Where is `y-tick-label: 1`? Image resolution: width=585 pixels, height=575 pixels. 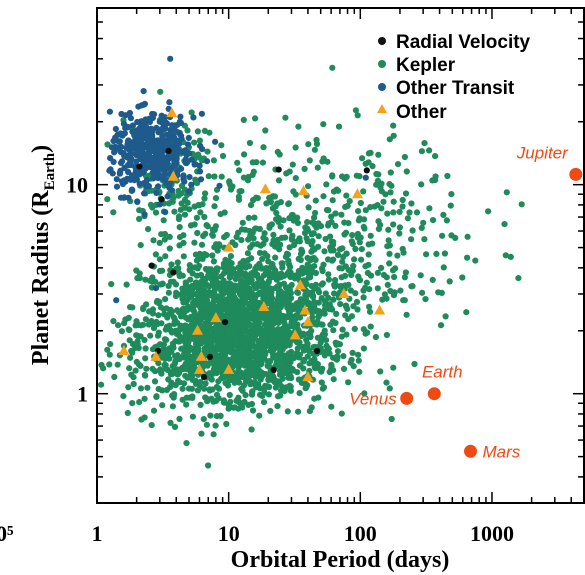
y-tick-label: 1 is located at coordinates (82, 394).